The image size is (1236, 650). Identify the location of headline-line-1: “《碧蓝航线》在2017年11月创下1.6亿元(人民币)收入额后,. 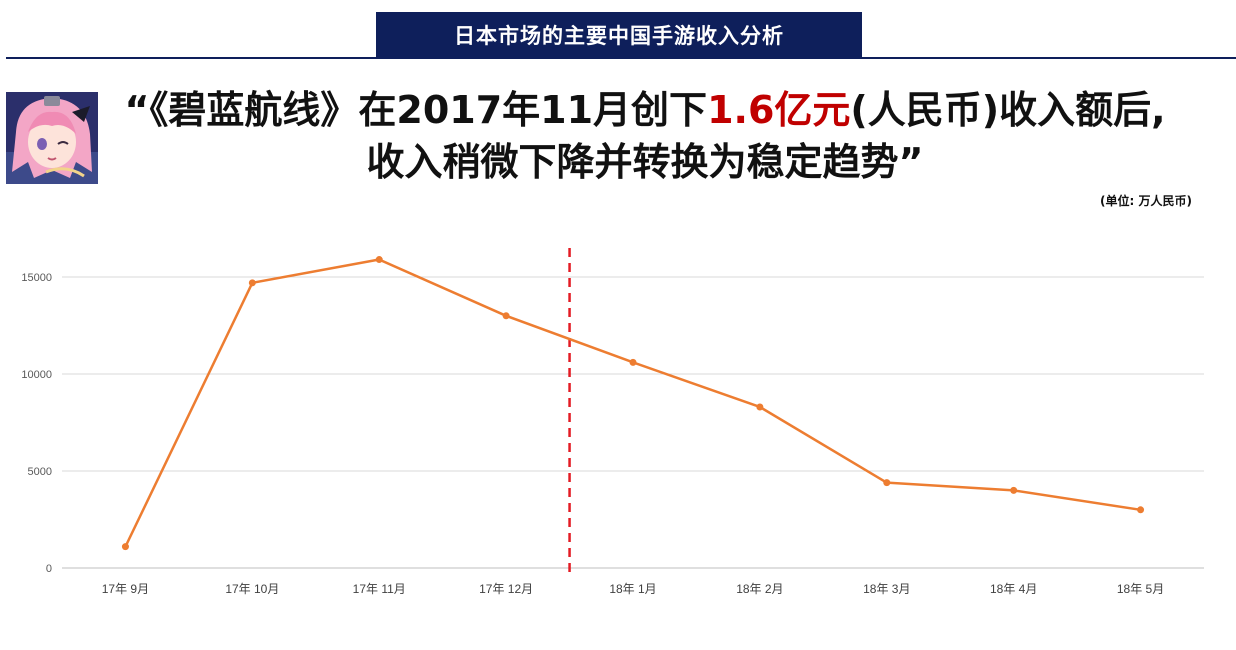
(645, 110).